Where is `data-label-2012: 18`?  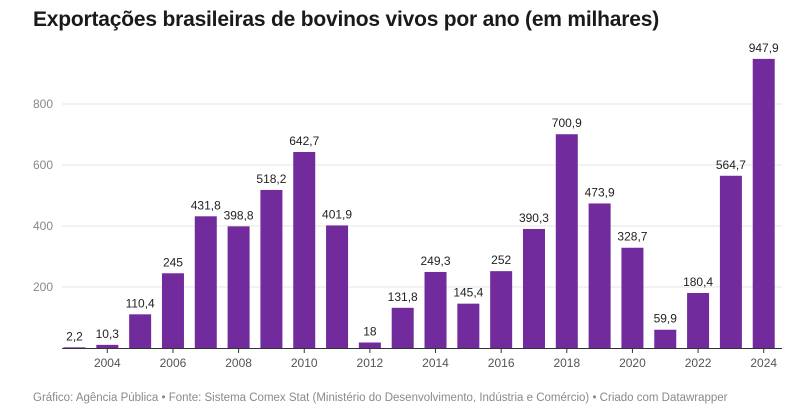
data-label-2012: 18 is located at coordinates (370, 332).